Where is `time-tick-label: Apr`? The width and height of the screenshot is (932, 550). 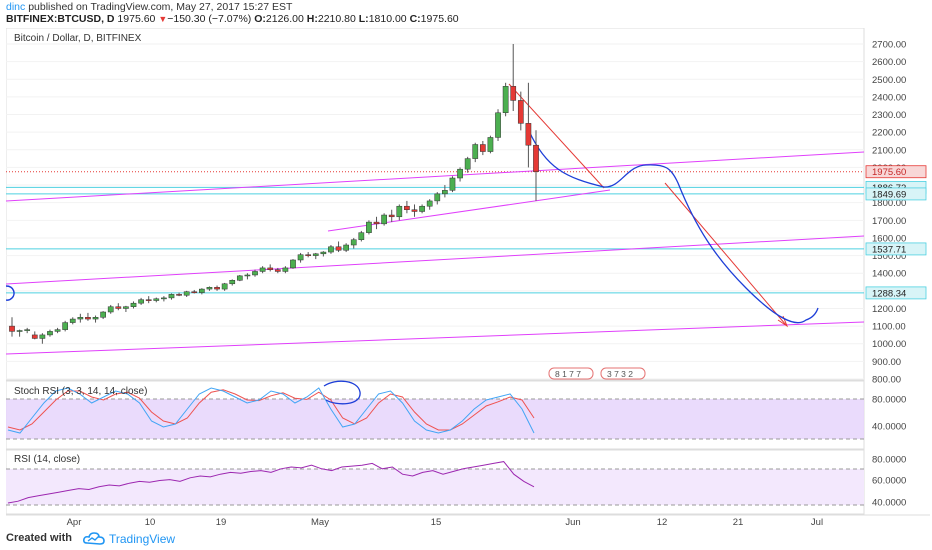 time-tick-label: Apr is located at coordinates (74, 522).